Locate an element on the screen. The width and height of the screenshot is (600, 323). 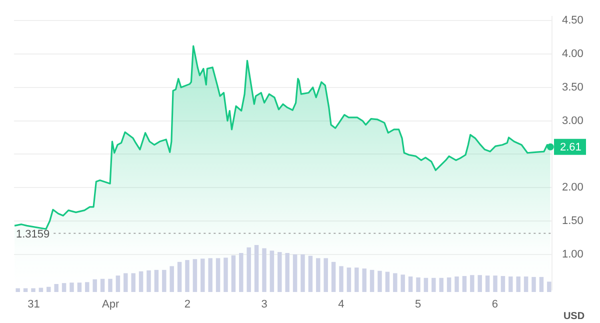
y-tick-label: 4.50 is located at coordinates (573, 20).